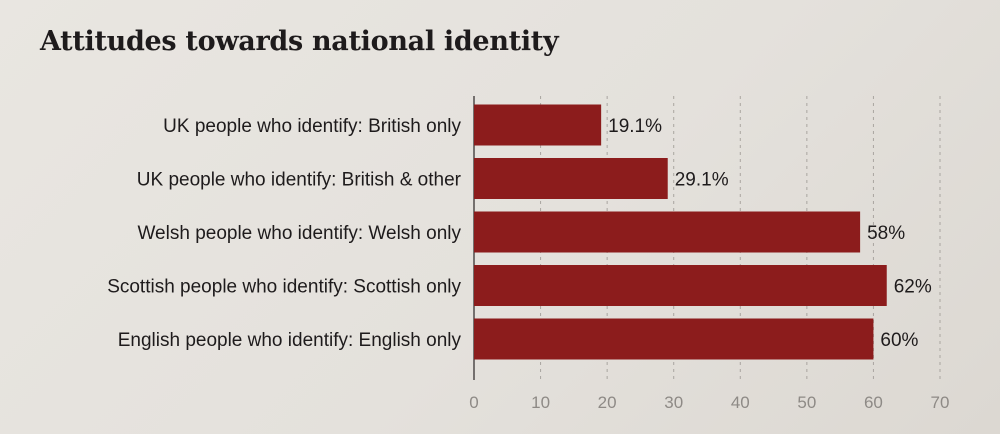  I want to click on value-label: 60%, so click(899, 340).